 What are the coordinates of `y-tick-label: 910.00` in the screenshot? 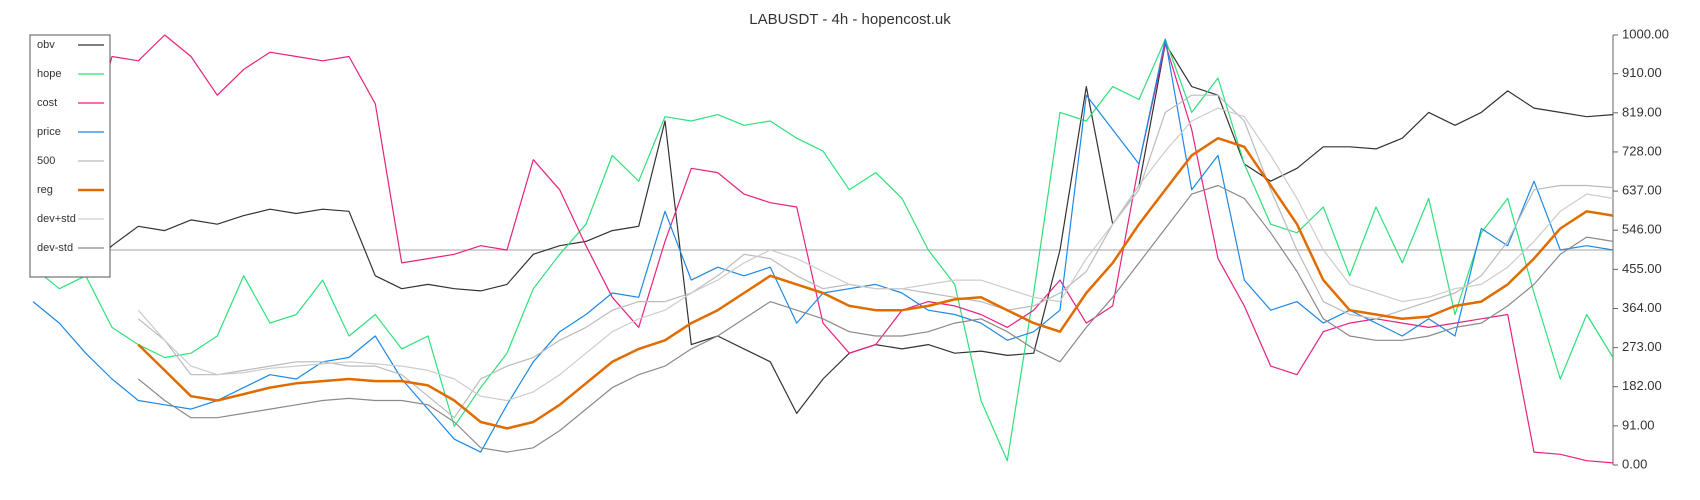 It's located at (1642, 72).